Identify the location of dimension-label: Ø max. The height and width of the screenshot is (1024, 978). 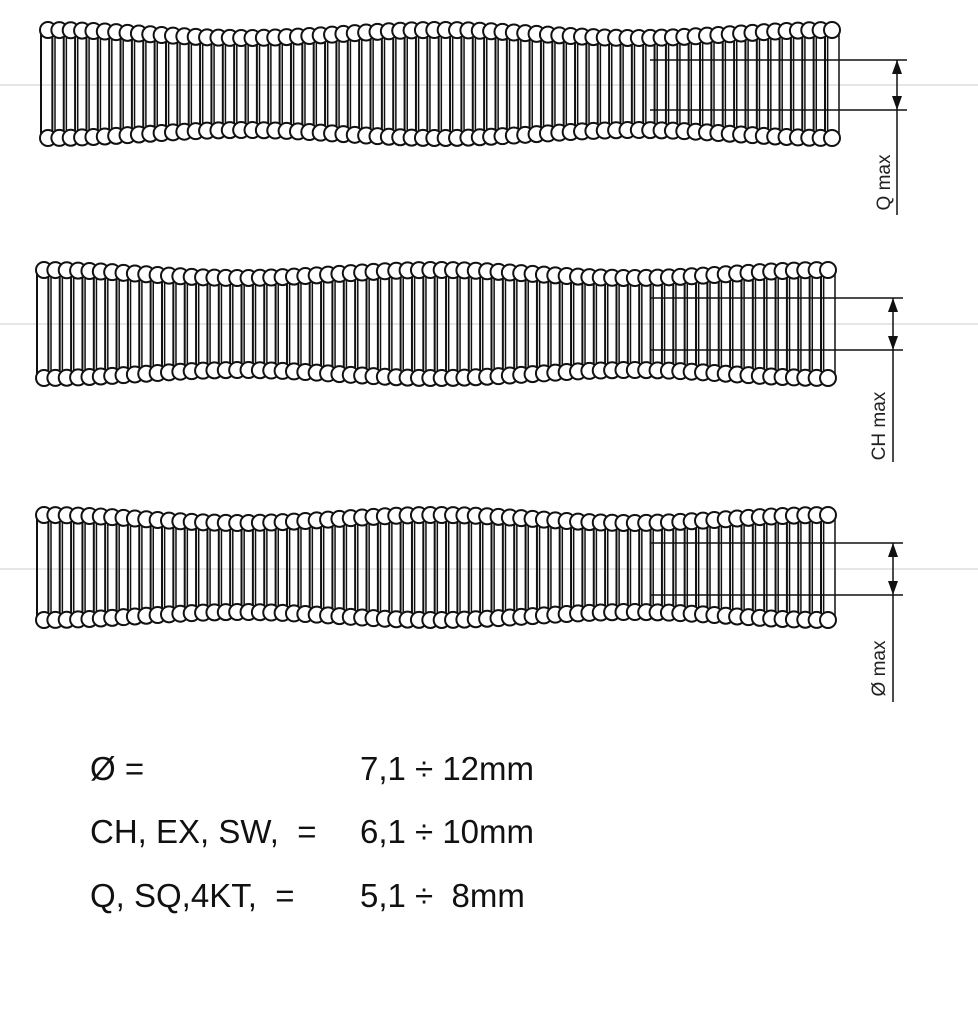
(879, 668).